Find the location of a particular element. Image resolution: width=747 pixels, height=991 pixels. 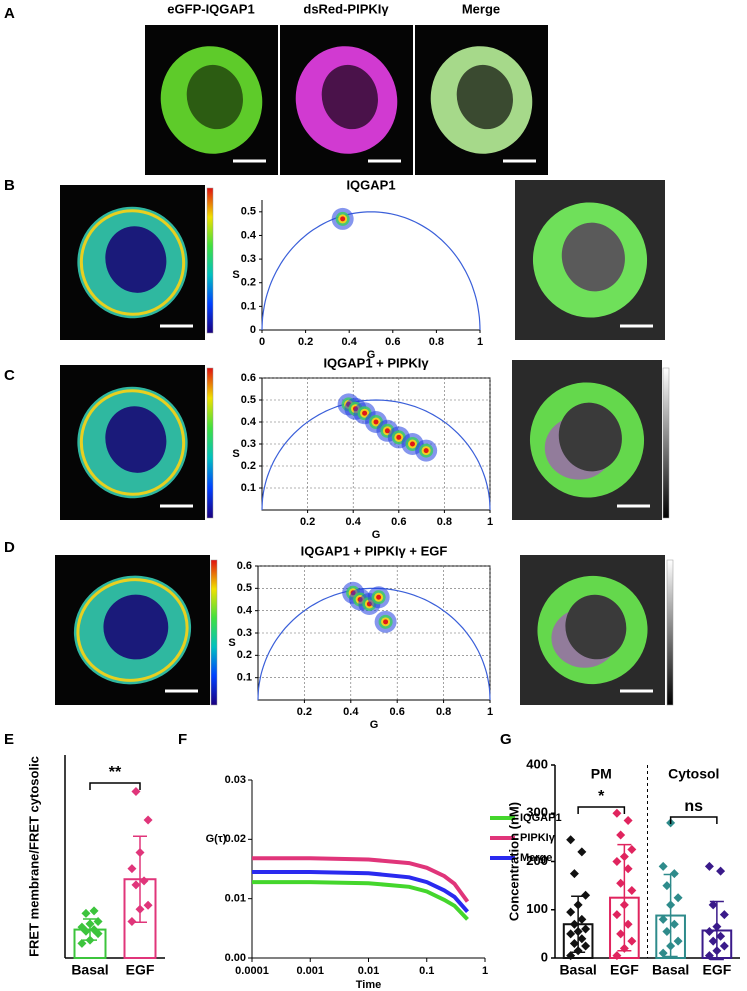

y-tick-label: 0.03 is located at coordinates (235, 780).